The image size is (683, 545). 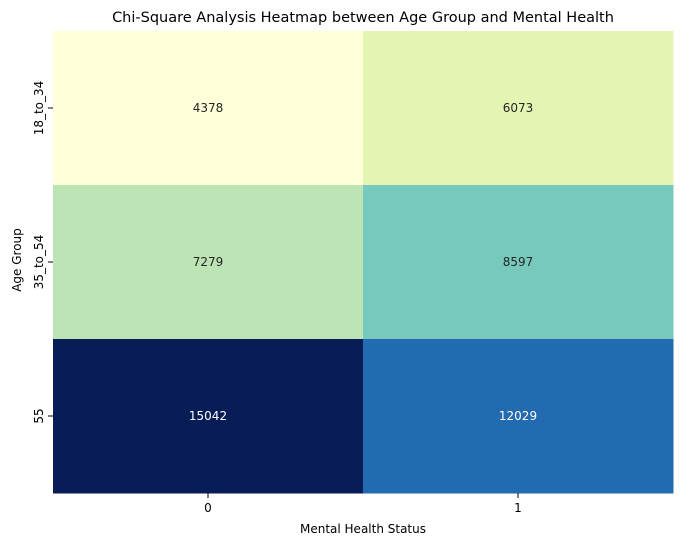 What do you see at coordinates (363, 529) in the screenshot?
I see `x-axis-label: Mental Health Status` at bounding box center [363, 529].